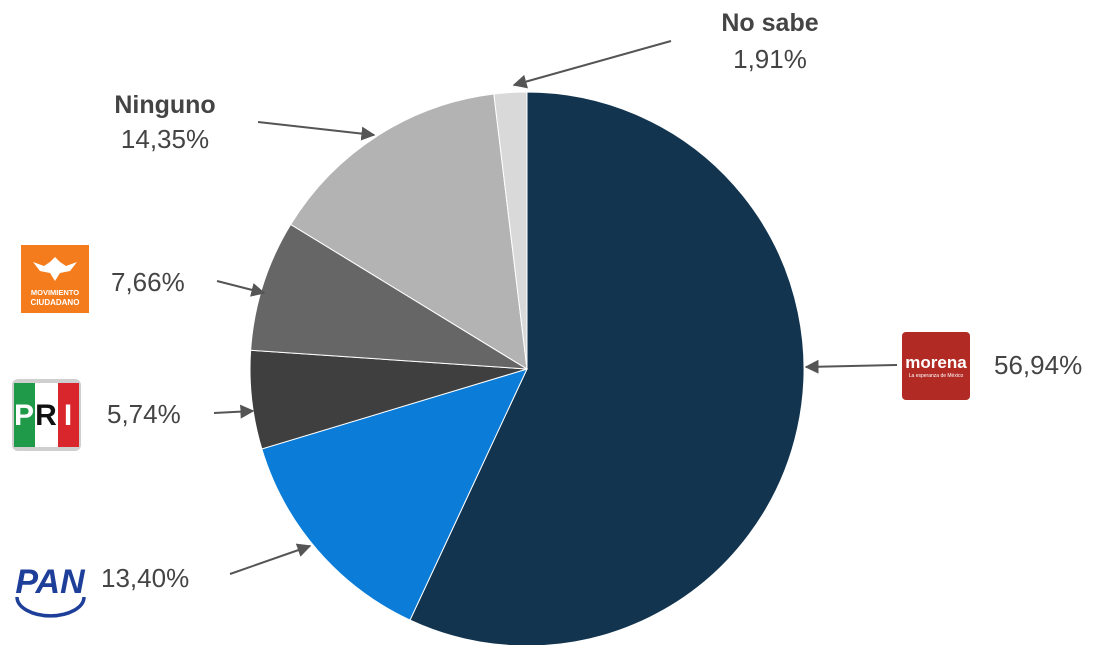 This screenshot has width=1103, height=645. Describe the element at coordinates (510, 230) in the screenshot. I see `pie-slice-nosabe` at that location.